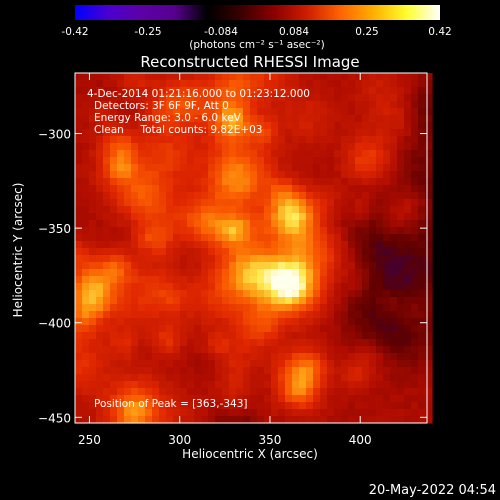  Describe the element at coordinates (54, 324) in the screenshot. I see `y-tick-label: −400` at that location.